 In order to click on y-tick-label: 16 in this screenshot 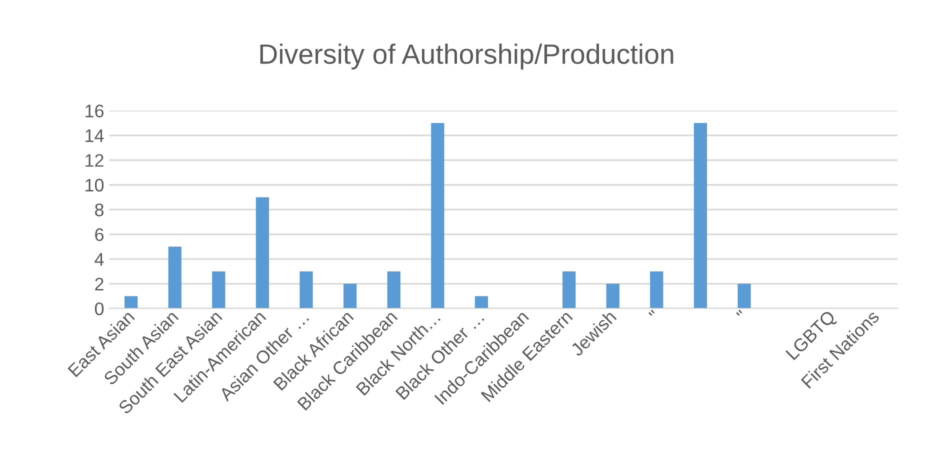, I will do `click(95, 111)`.